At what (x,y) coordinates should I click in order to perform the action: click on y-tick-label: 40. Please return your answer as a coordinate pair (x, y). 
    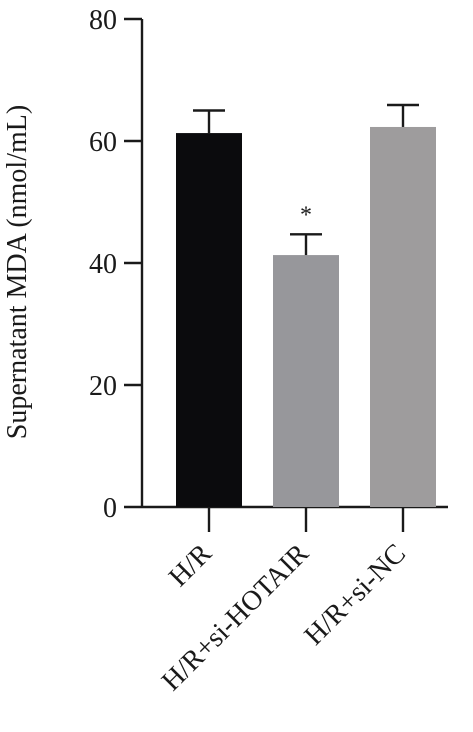
    Looking at the image, I should click on (103, 264).